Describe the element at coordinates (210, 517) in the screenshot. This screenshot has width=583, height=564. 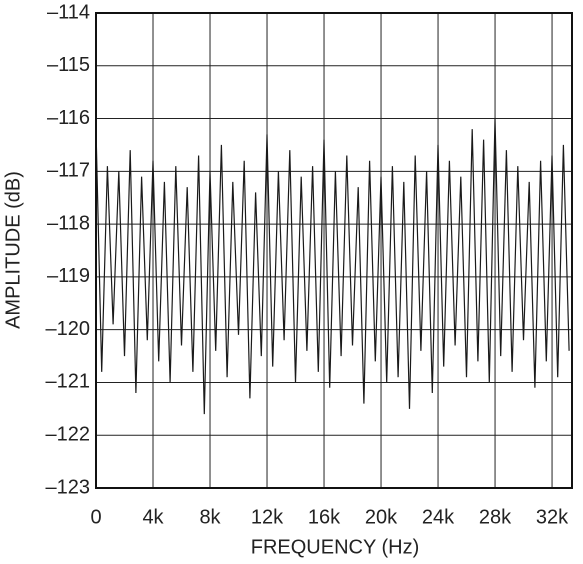
I see `x-tick-label: 8k` at that location.